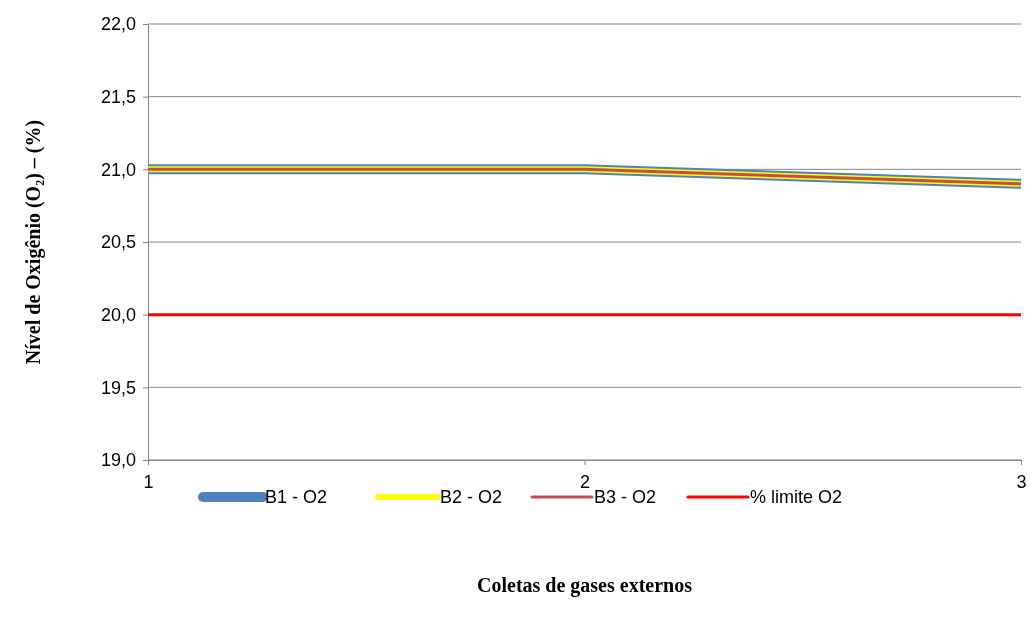 This screenshot has height=627, width=1030. I want to click on y-tick-label: 21,0, so click(118, 169).